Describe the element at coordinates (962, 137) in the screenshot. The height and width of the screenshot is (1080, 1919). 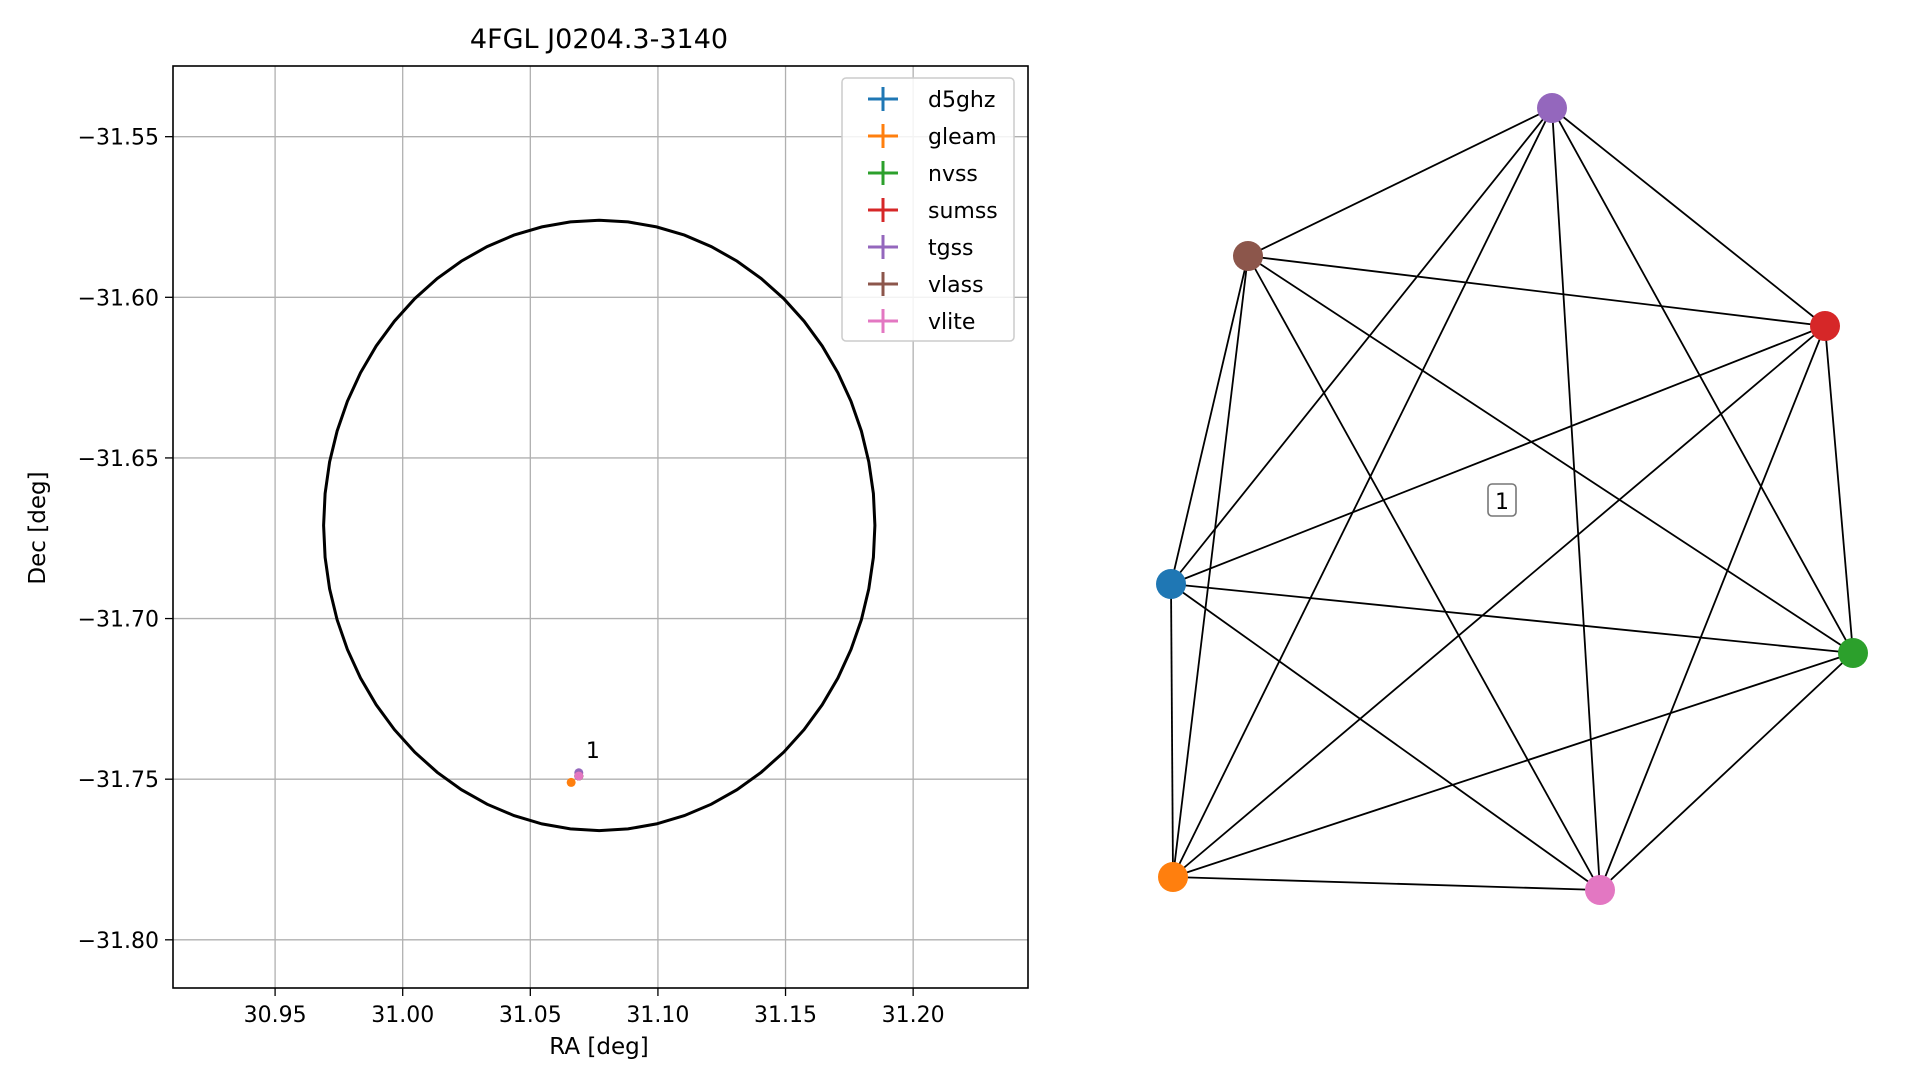
I see `legend-label: gleam` at that location.